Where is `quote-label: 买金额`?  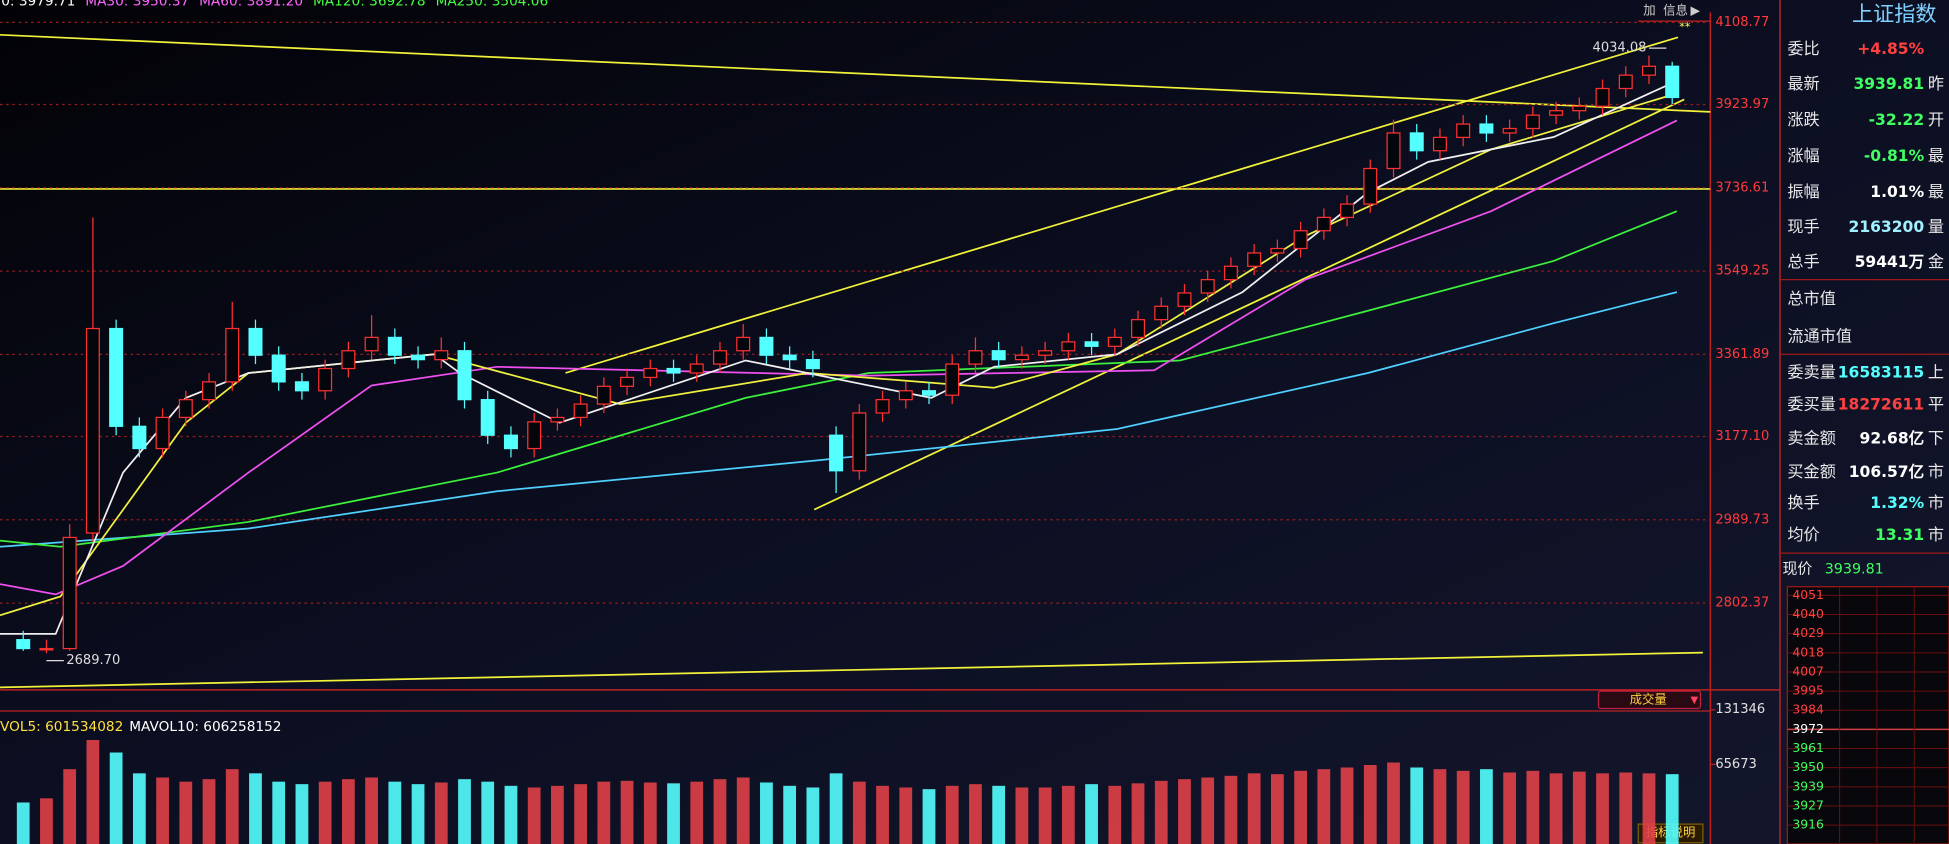
quote-label: 买金额 is located at coordinates (1811, 471).